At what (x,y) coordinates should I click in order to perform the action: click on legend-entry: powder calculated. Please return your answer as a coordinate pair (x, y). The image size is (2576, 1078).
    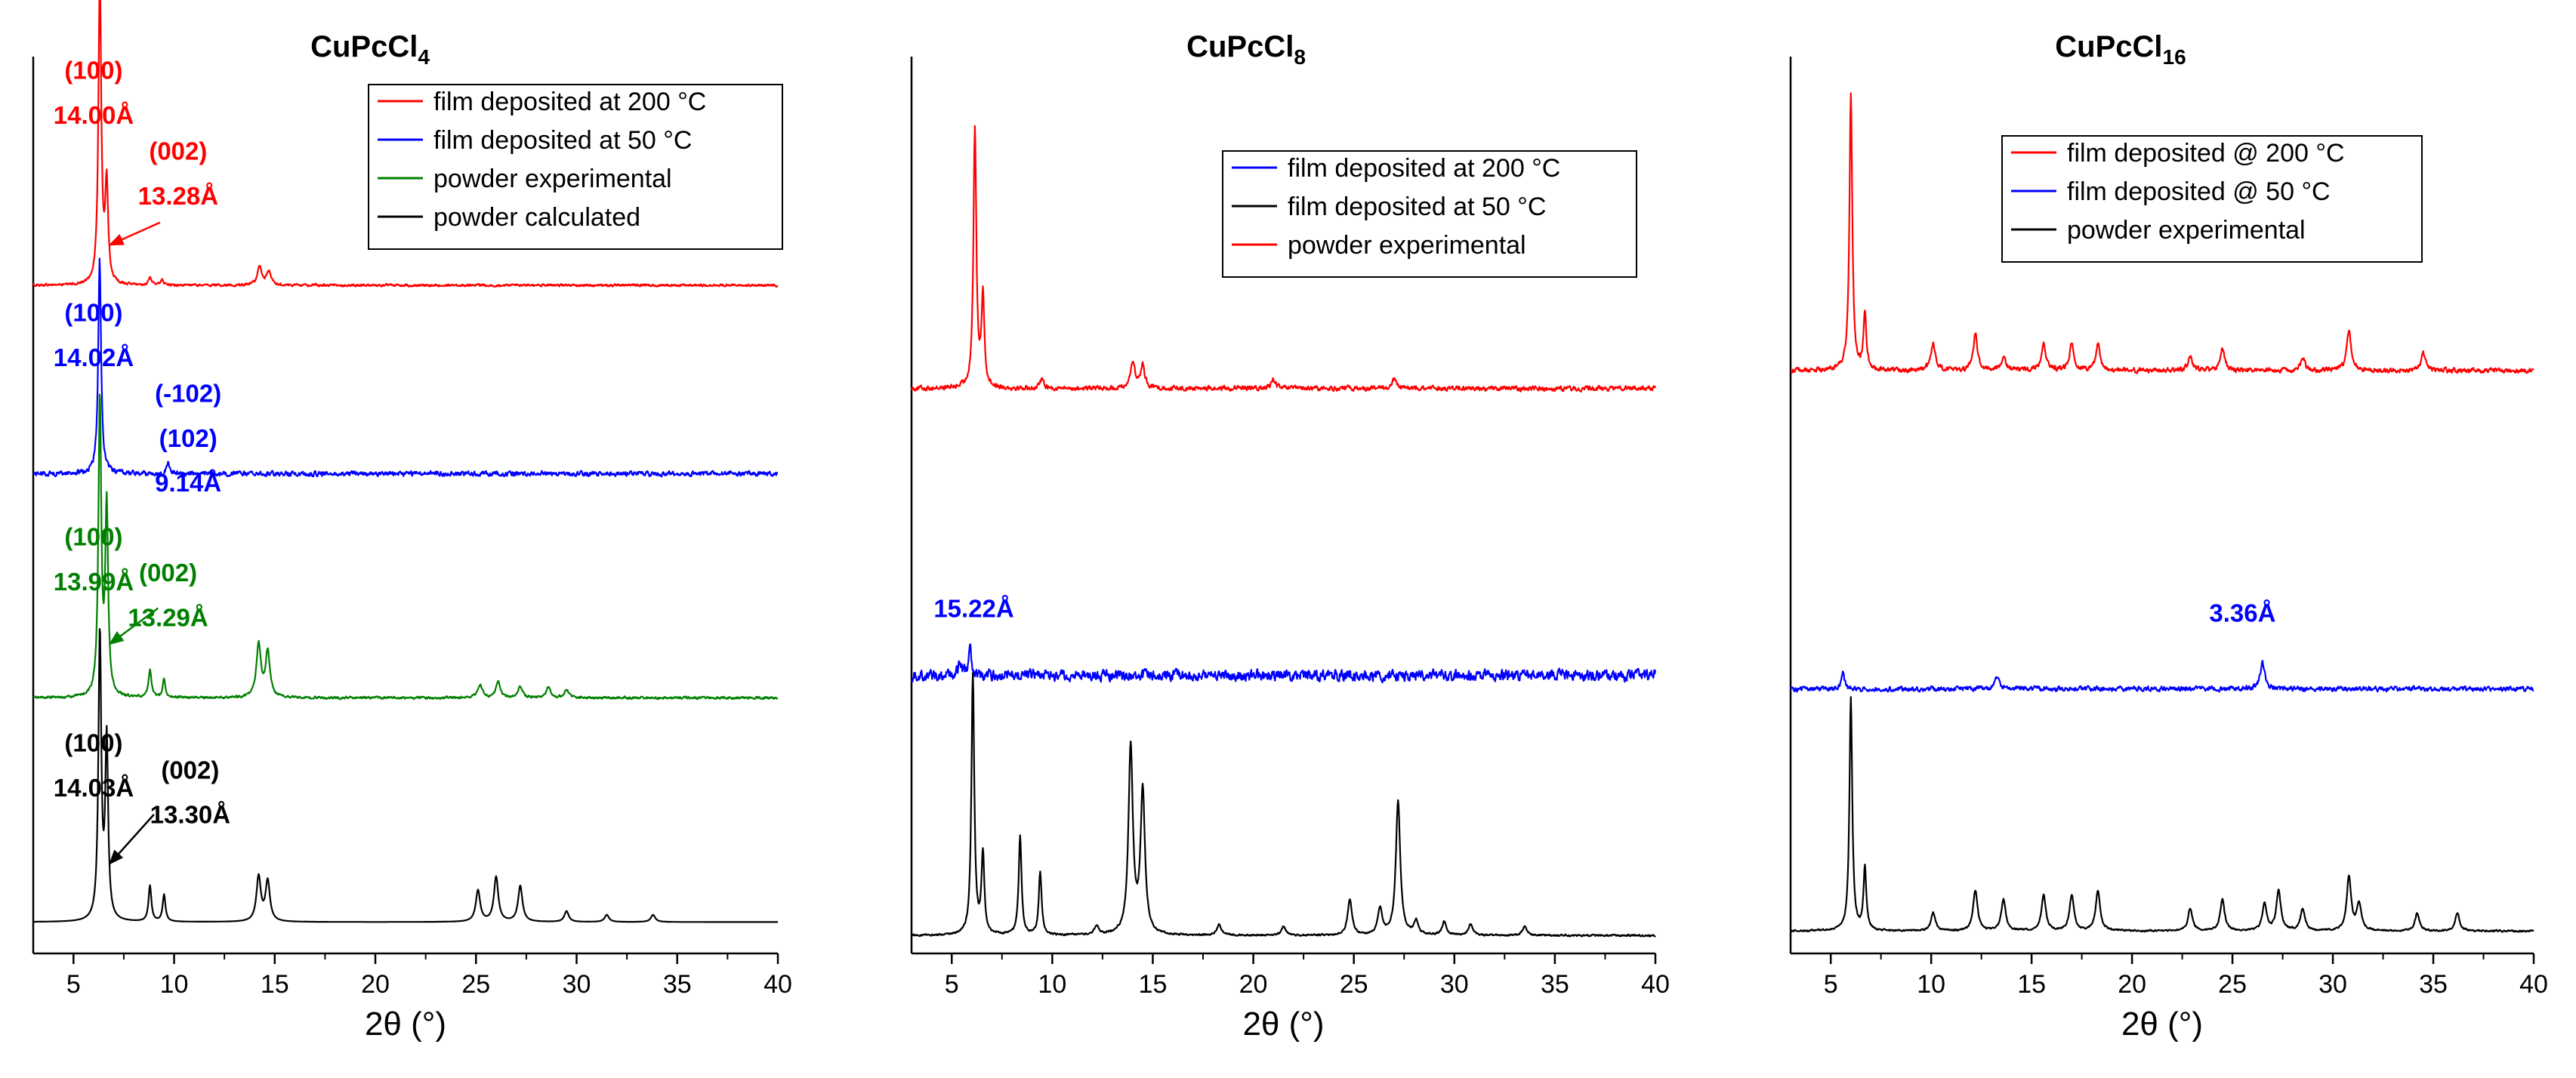
    Looking at the image, I should click on (536, 217).